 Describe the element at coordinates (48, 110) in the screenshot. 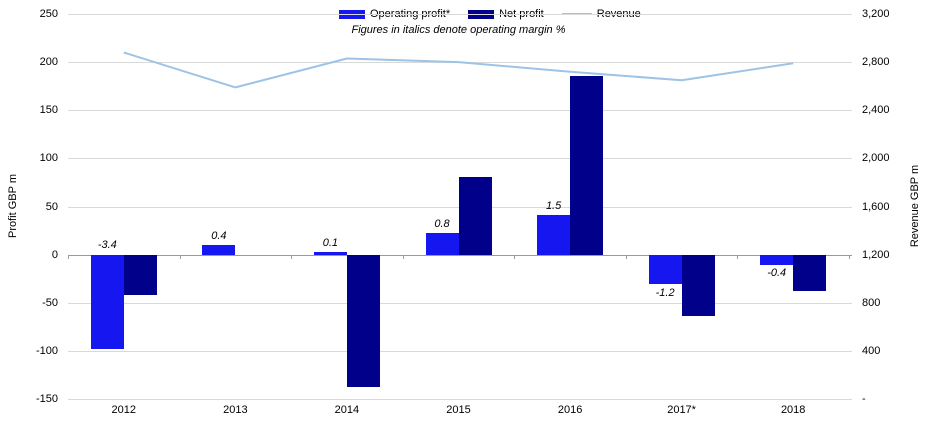

I see `left-axis-tick-label: 150` at that location.